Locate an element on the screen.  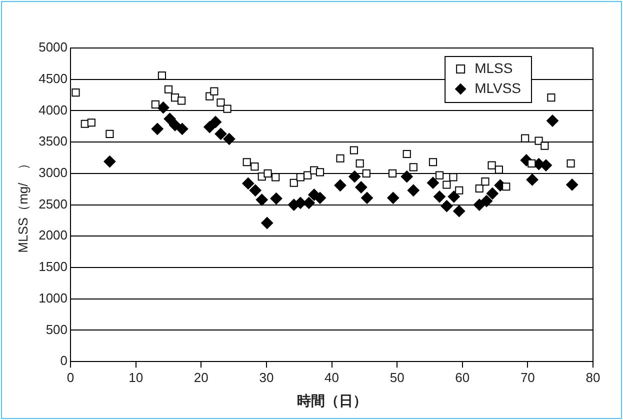
y-tick-label: 1500 is located at coordinates (53, 266).